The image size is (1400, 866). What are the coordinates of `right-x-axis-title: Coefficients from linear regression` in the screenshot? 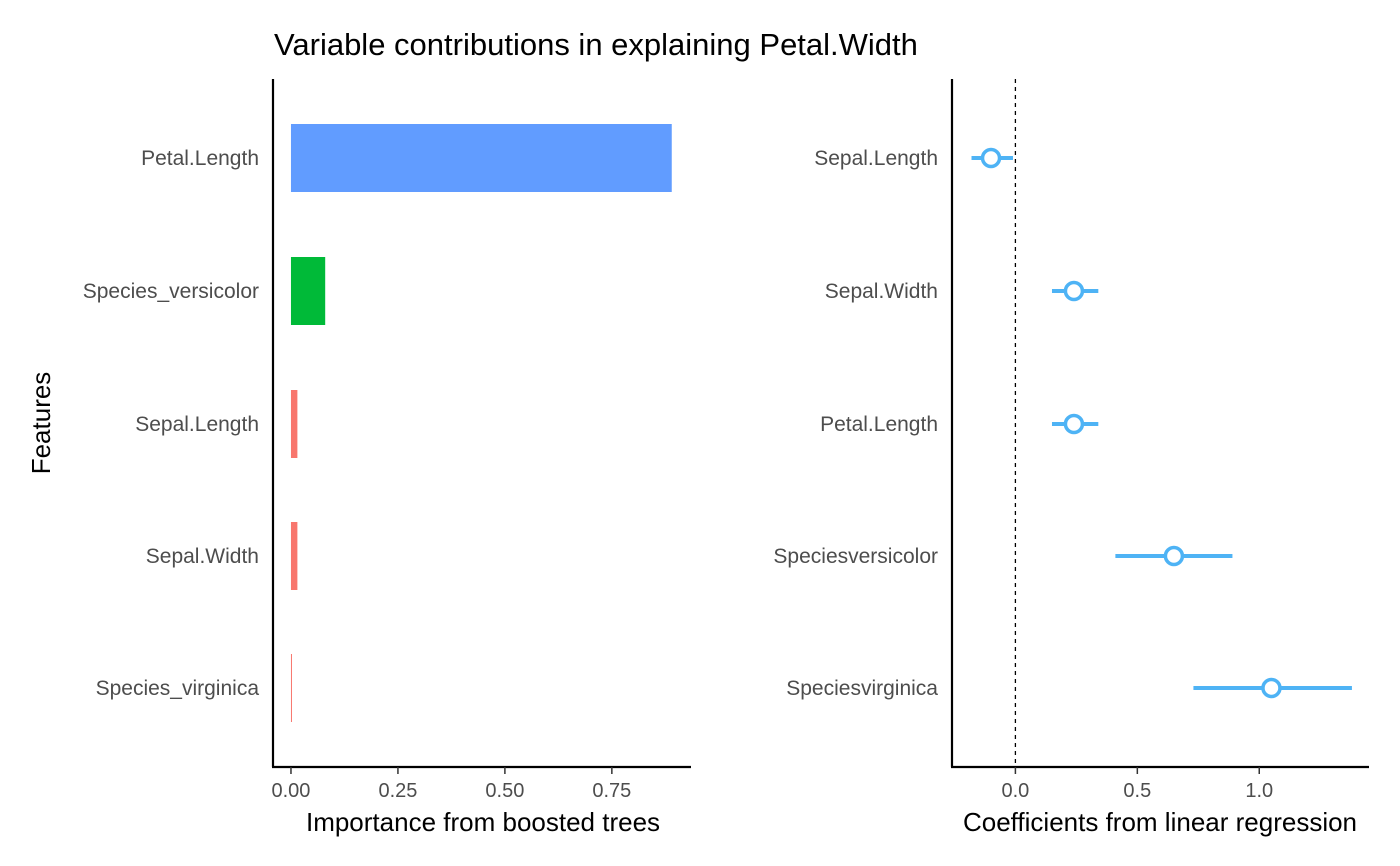 It's located at (1160, 822).